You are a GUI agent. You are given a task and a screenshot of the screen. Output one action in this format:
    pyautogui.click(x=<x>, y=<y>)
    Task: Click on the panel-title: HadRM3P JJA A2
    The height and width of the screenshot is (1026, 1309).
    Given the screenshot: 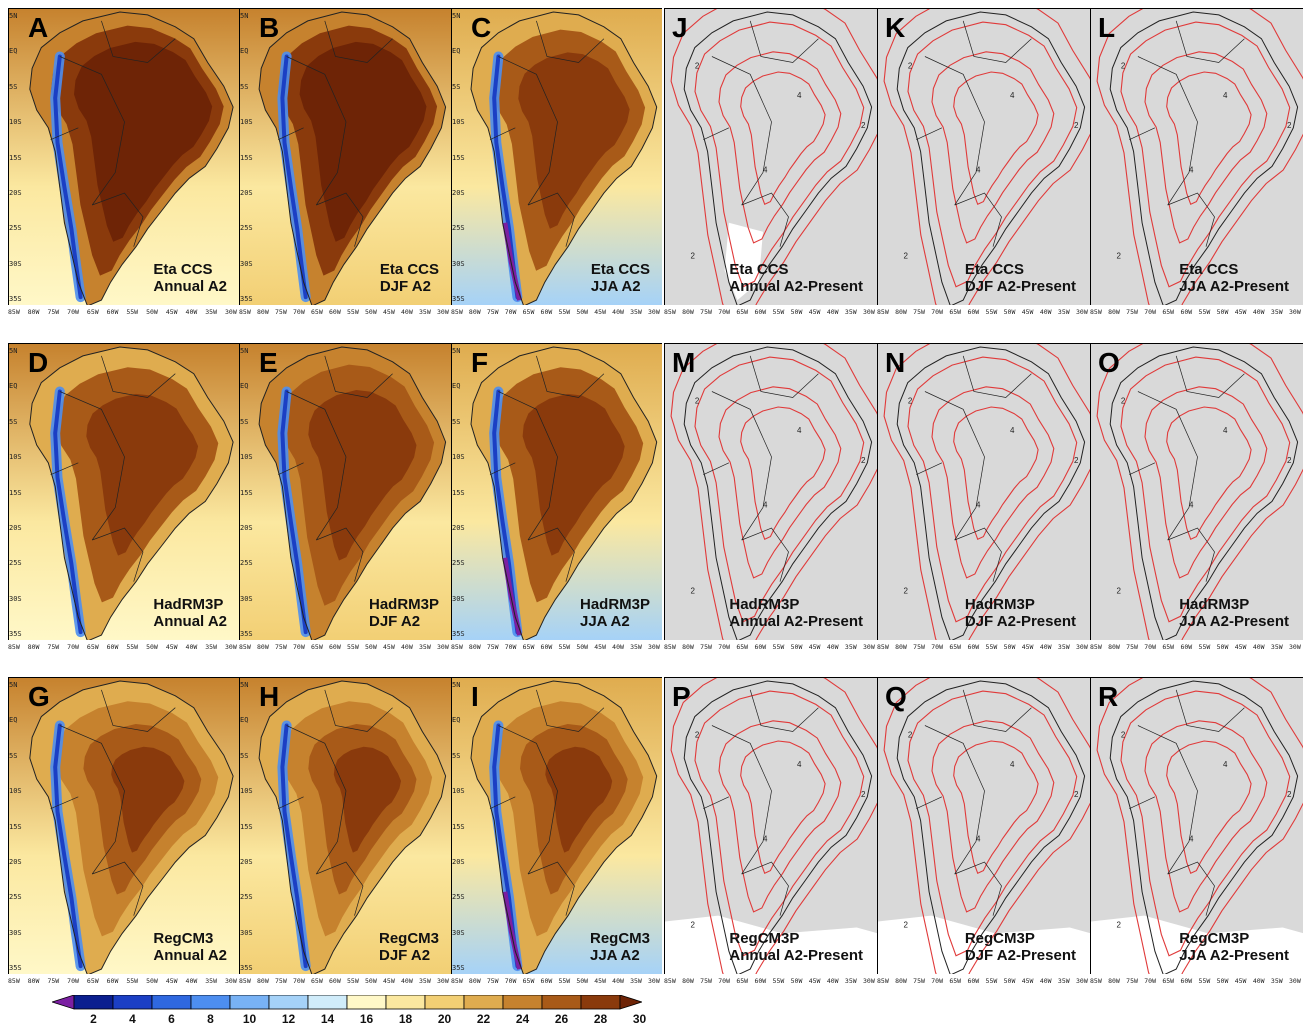 What is the action you would take?
    pyautogui.click(x=614, y=612)
    